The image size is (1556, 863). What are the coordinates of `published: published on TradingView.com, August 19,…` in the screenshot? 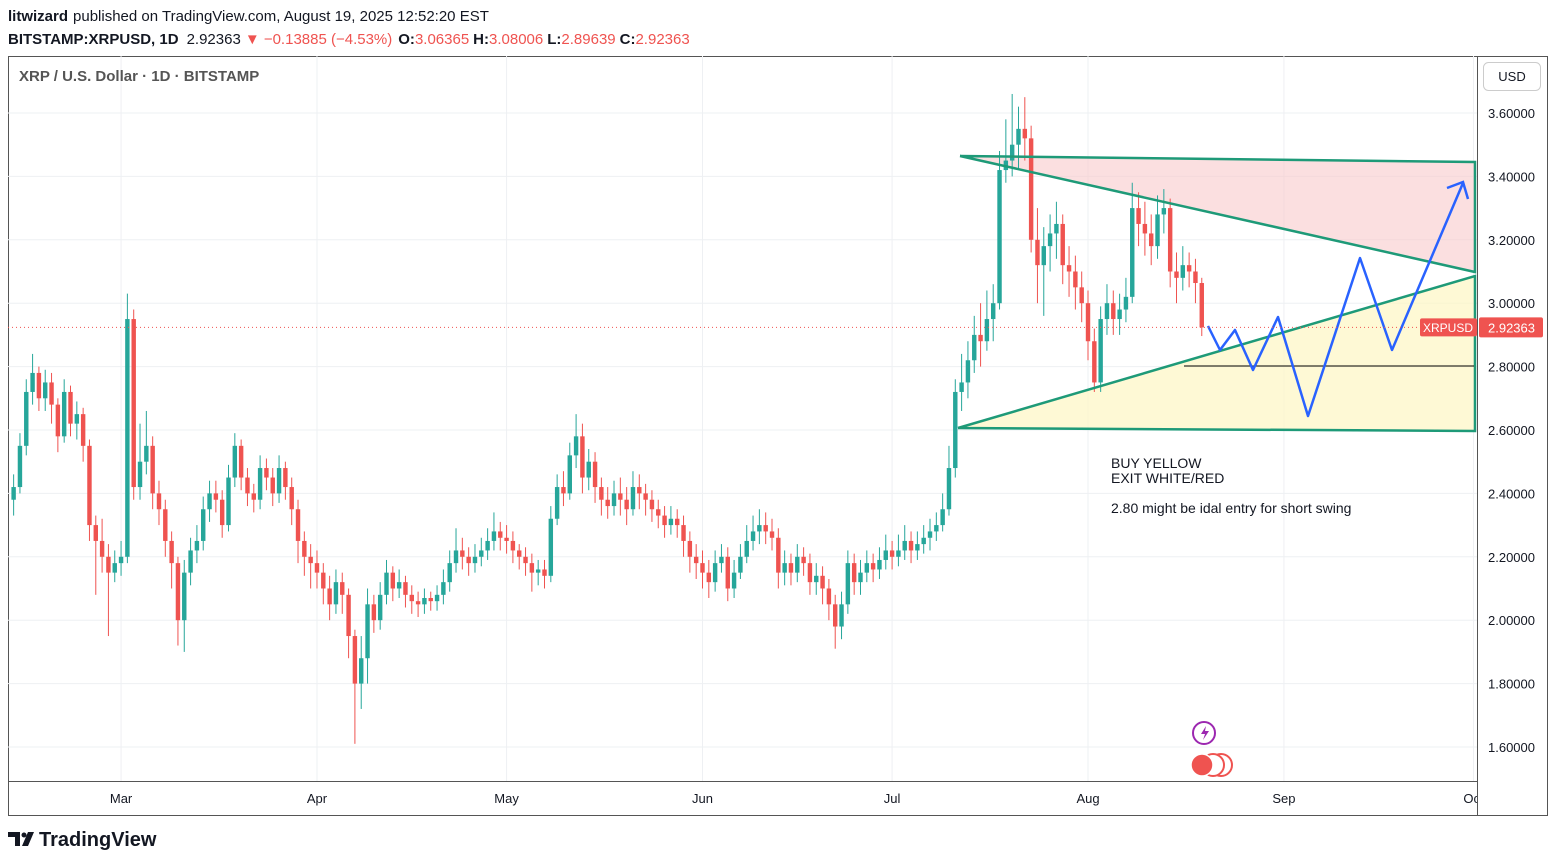 It's located at (281, 16).